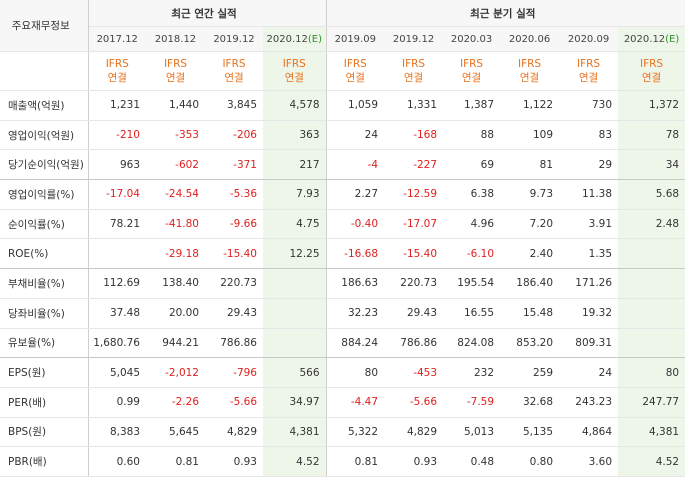 This screenshot has height=477, width=685. Describe the element at coordinates (234, 194) in the screenshot. I see `table-cell: -5.36` at that location.